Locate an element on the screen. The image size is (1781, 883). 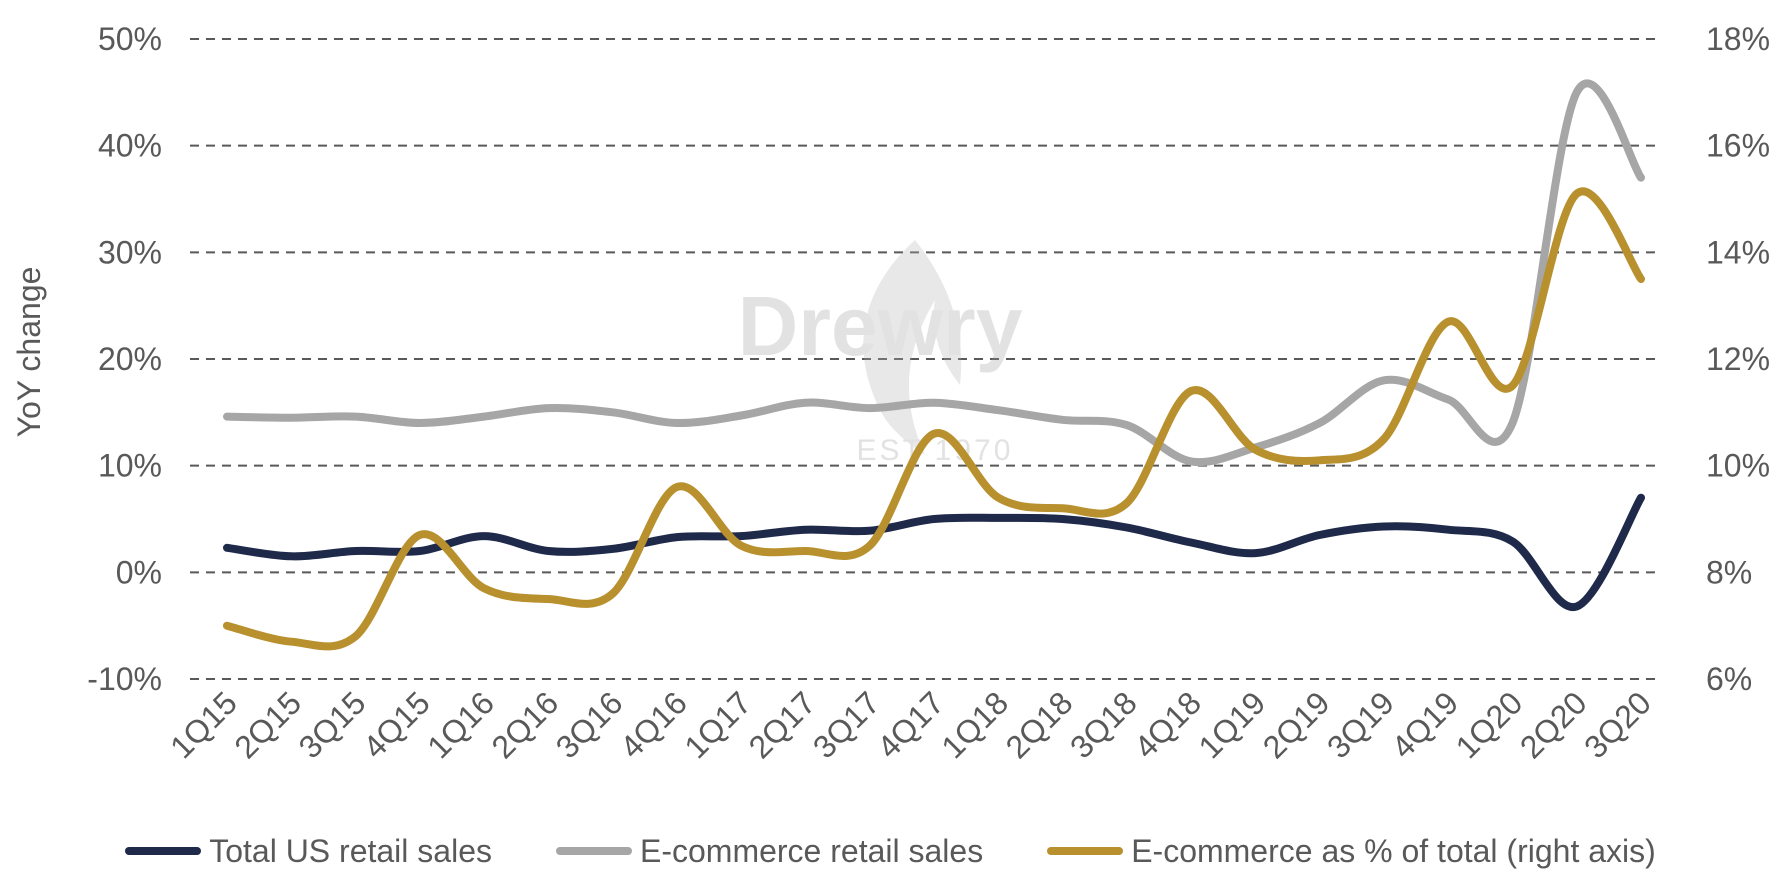
x-axis-tick-label: 2Q20 is located at coordinates (1553, 724).